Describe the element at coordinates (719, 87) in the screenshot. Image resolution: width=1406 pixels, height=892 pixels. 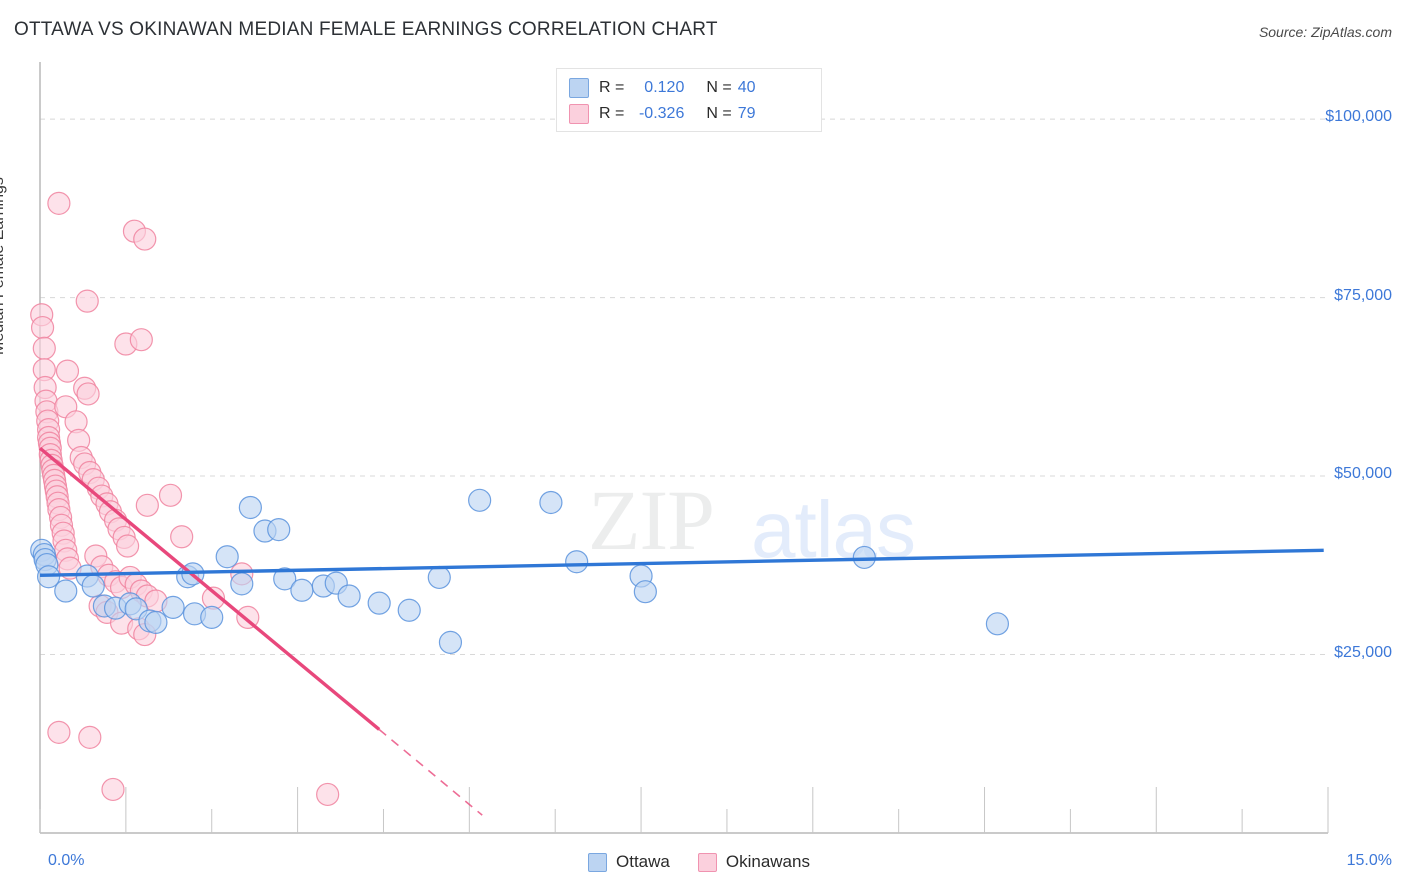
I see `stats-n-label-ottawa: N =` at that location.